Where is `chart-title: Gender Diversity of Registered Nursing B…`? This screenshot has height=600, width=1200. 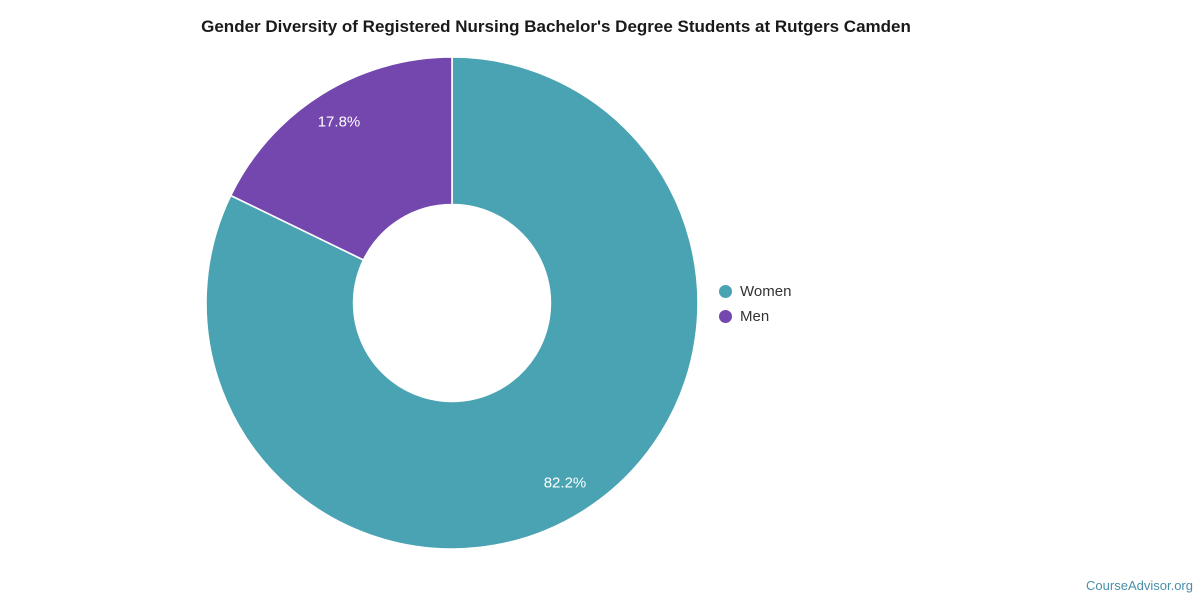 chart-title: Gender Diversity of Registered Nursing B… is located at coordinates (556, 26).